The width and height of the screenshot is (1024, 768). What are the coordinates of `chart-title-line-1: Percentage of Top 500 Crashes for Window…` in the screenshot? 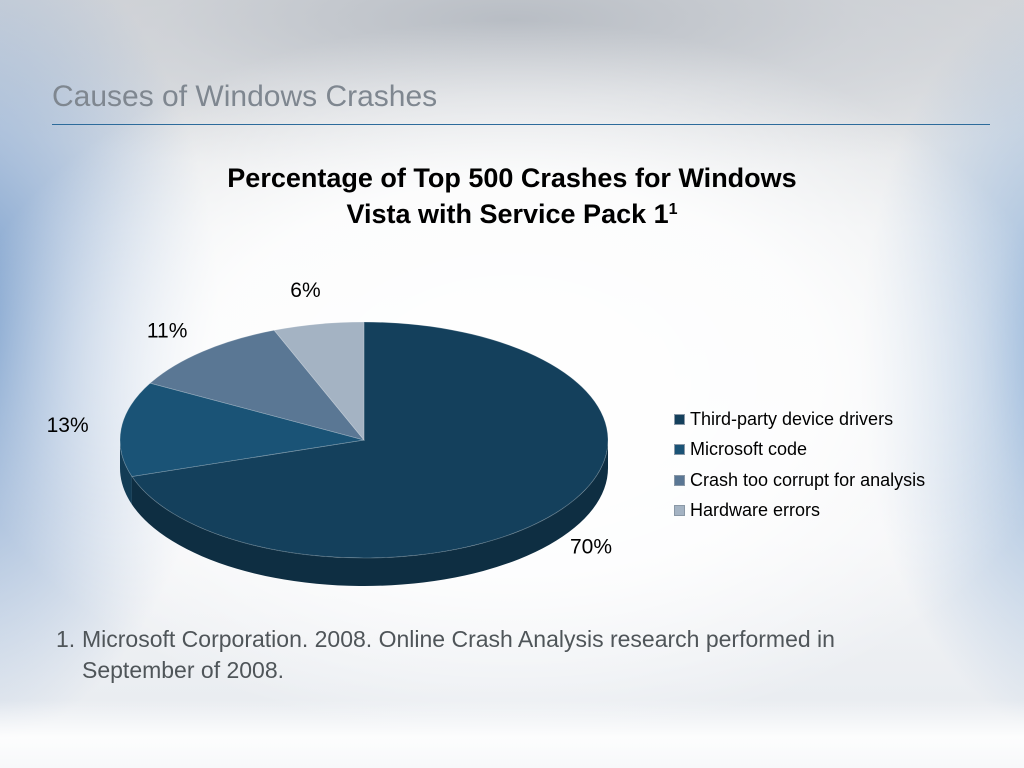 It's located at (512, 178).